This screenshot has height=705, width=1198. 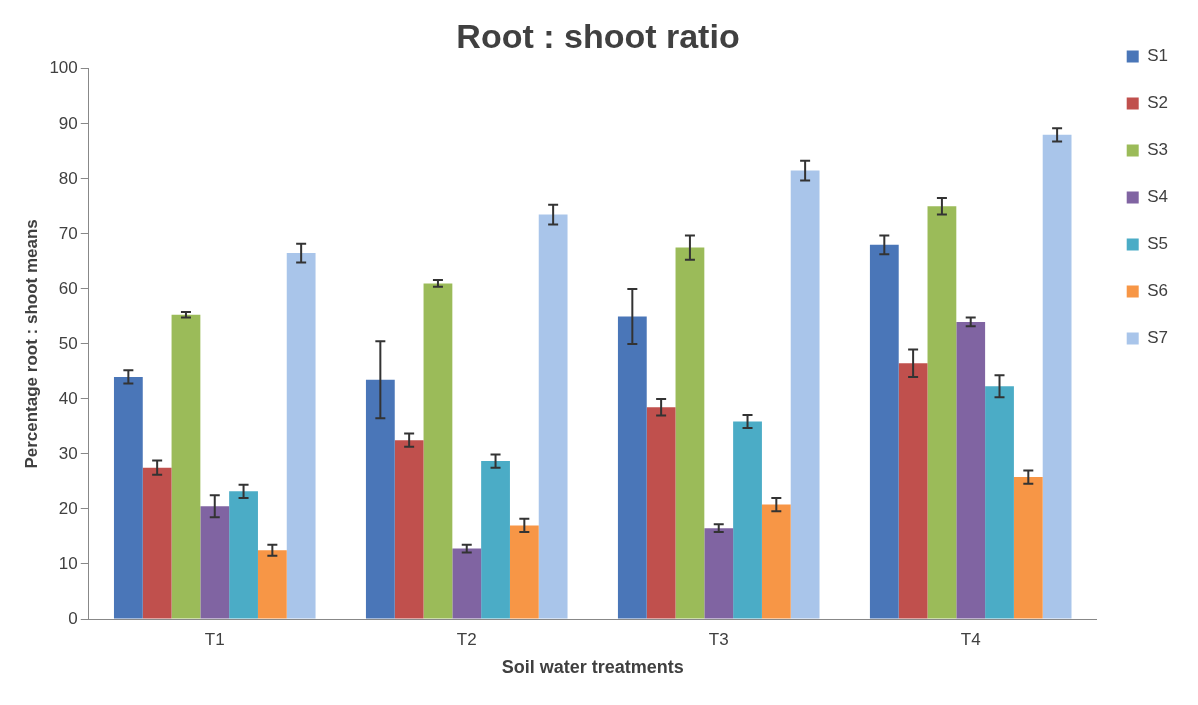 What do you see at coordinates (1157, 244) in the screenshot?
I see `legend-label: S5` at bounding box center [1157, 244].